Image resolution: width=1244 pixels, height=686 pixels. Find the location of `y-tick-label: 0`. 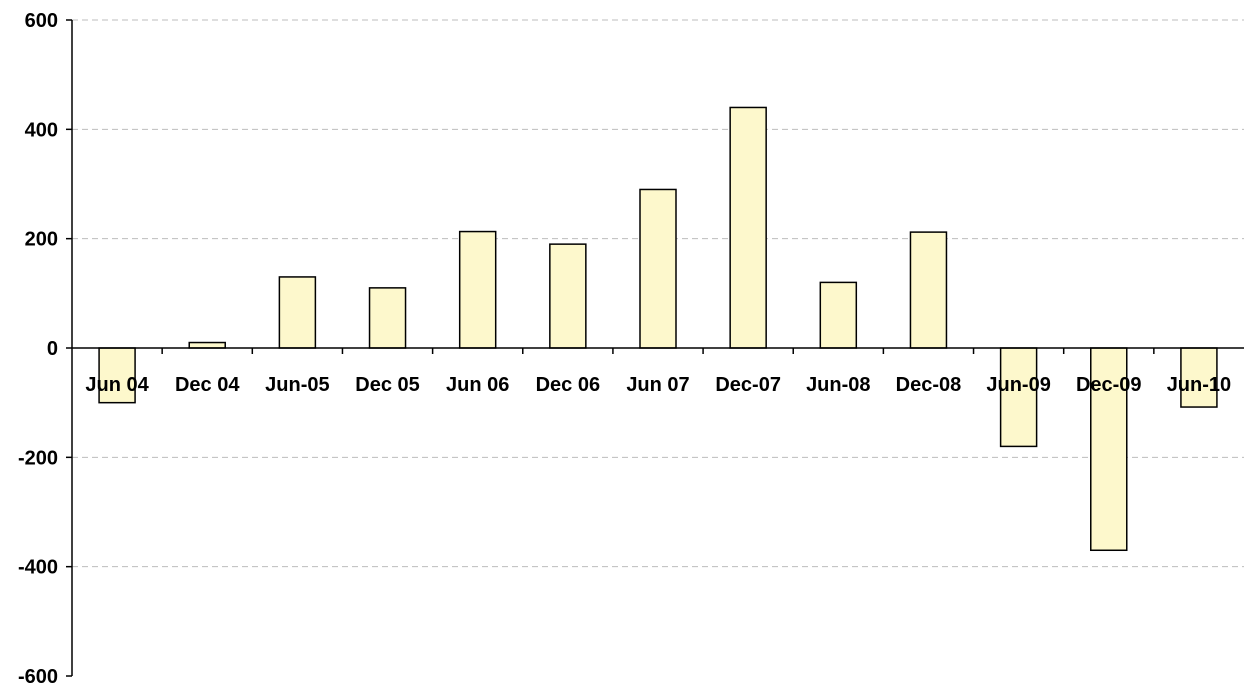

y-tick-label: 0 is located at coordinates (52, 349).